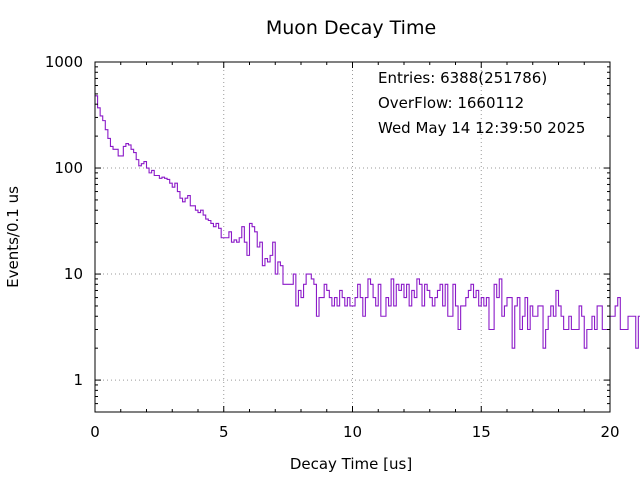 This screenshot has height=480, width=640. Describe the element at coordinates (481, 128) in the screenshot. I see `annotation-date: Wed May 14 12:39:50 2025` at that location.